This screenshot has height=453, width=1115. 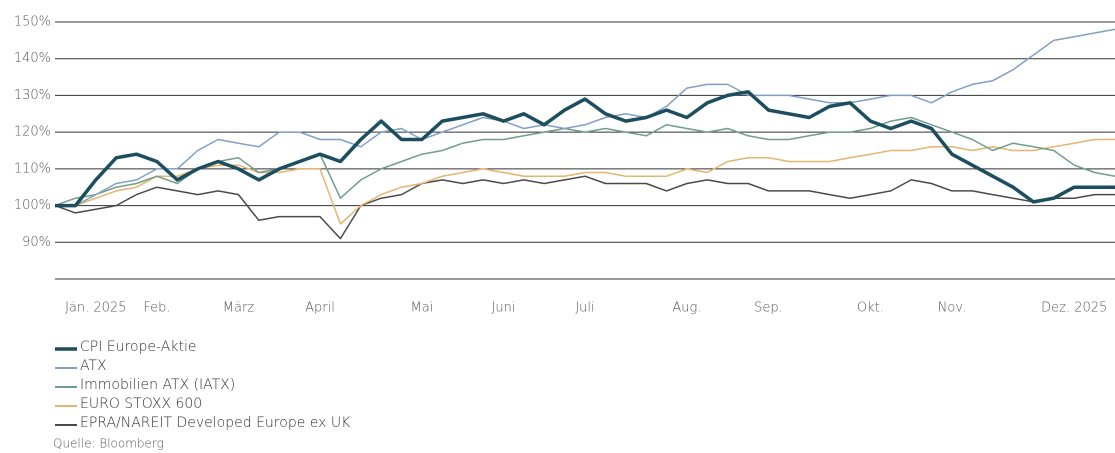 I want to click on y-tick-label: 140%, so click(x=32, y=58).